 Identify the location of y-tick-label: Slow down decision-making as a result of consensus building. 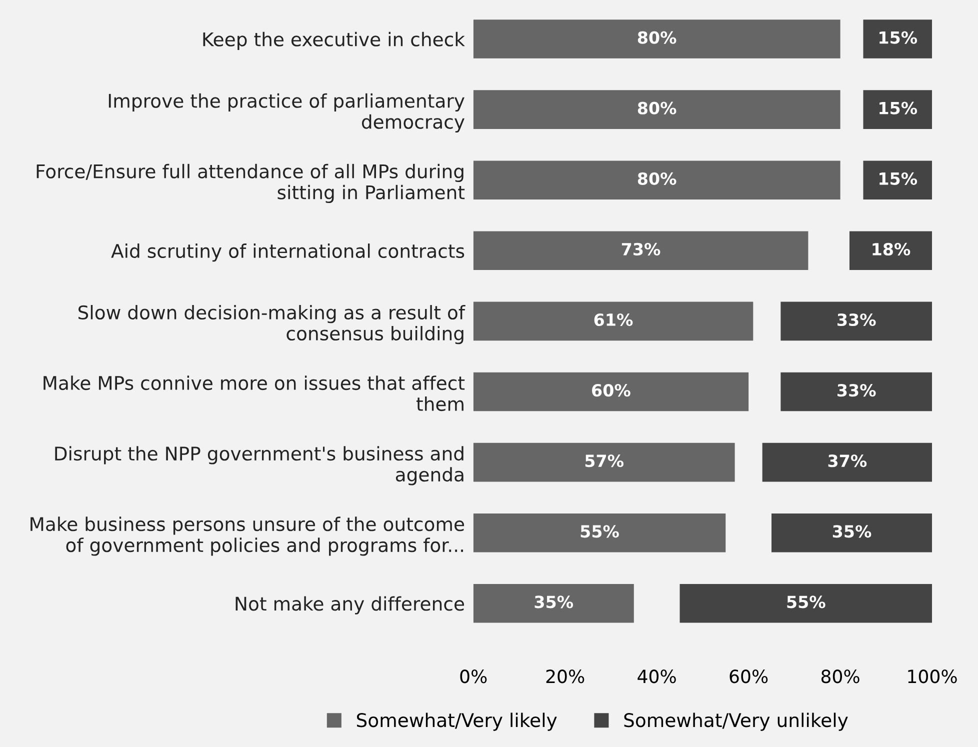
(272, 324).